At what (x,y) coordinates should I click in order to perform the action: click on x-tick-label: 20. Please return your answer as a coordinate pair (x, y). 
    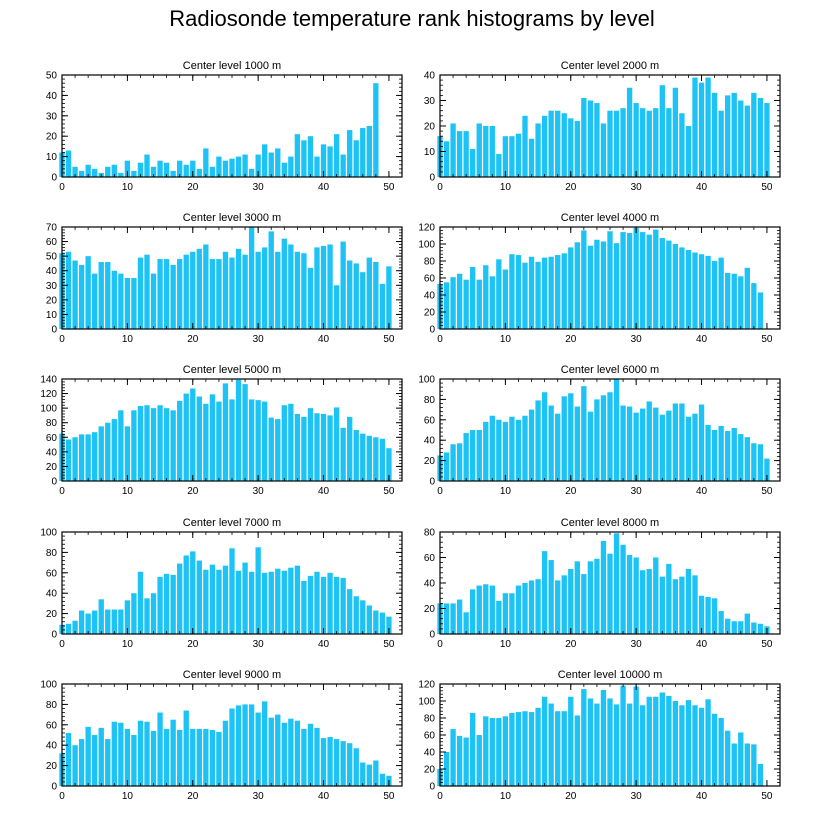
    Looking at the image, I should click on (571, 339).